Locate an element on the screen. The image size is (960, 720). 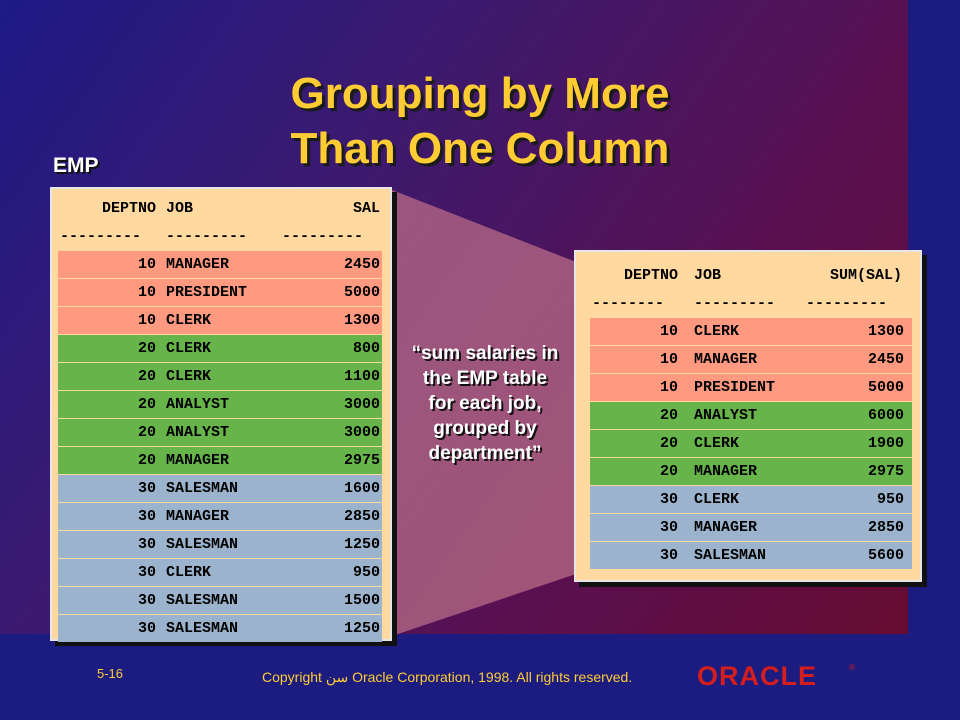
oracle-logo-text: ORACLE is located at coordinates (757, 675).